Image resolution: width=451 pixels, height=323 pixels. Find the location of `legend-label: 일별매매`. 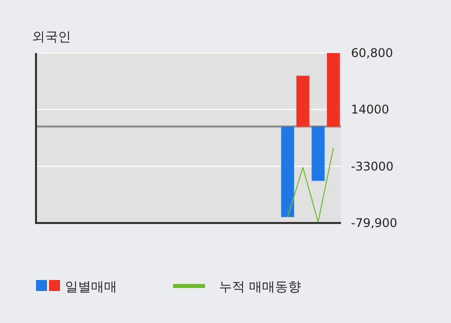

legend-label: 일별매매 is located at coordinates (91, 287).